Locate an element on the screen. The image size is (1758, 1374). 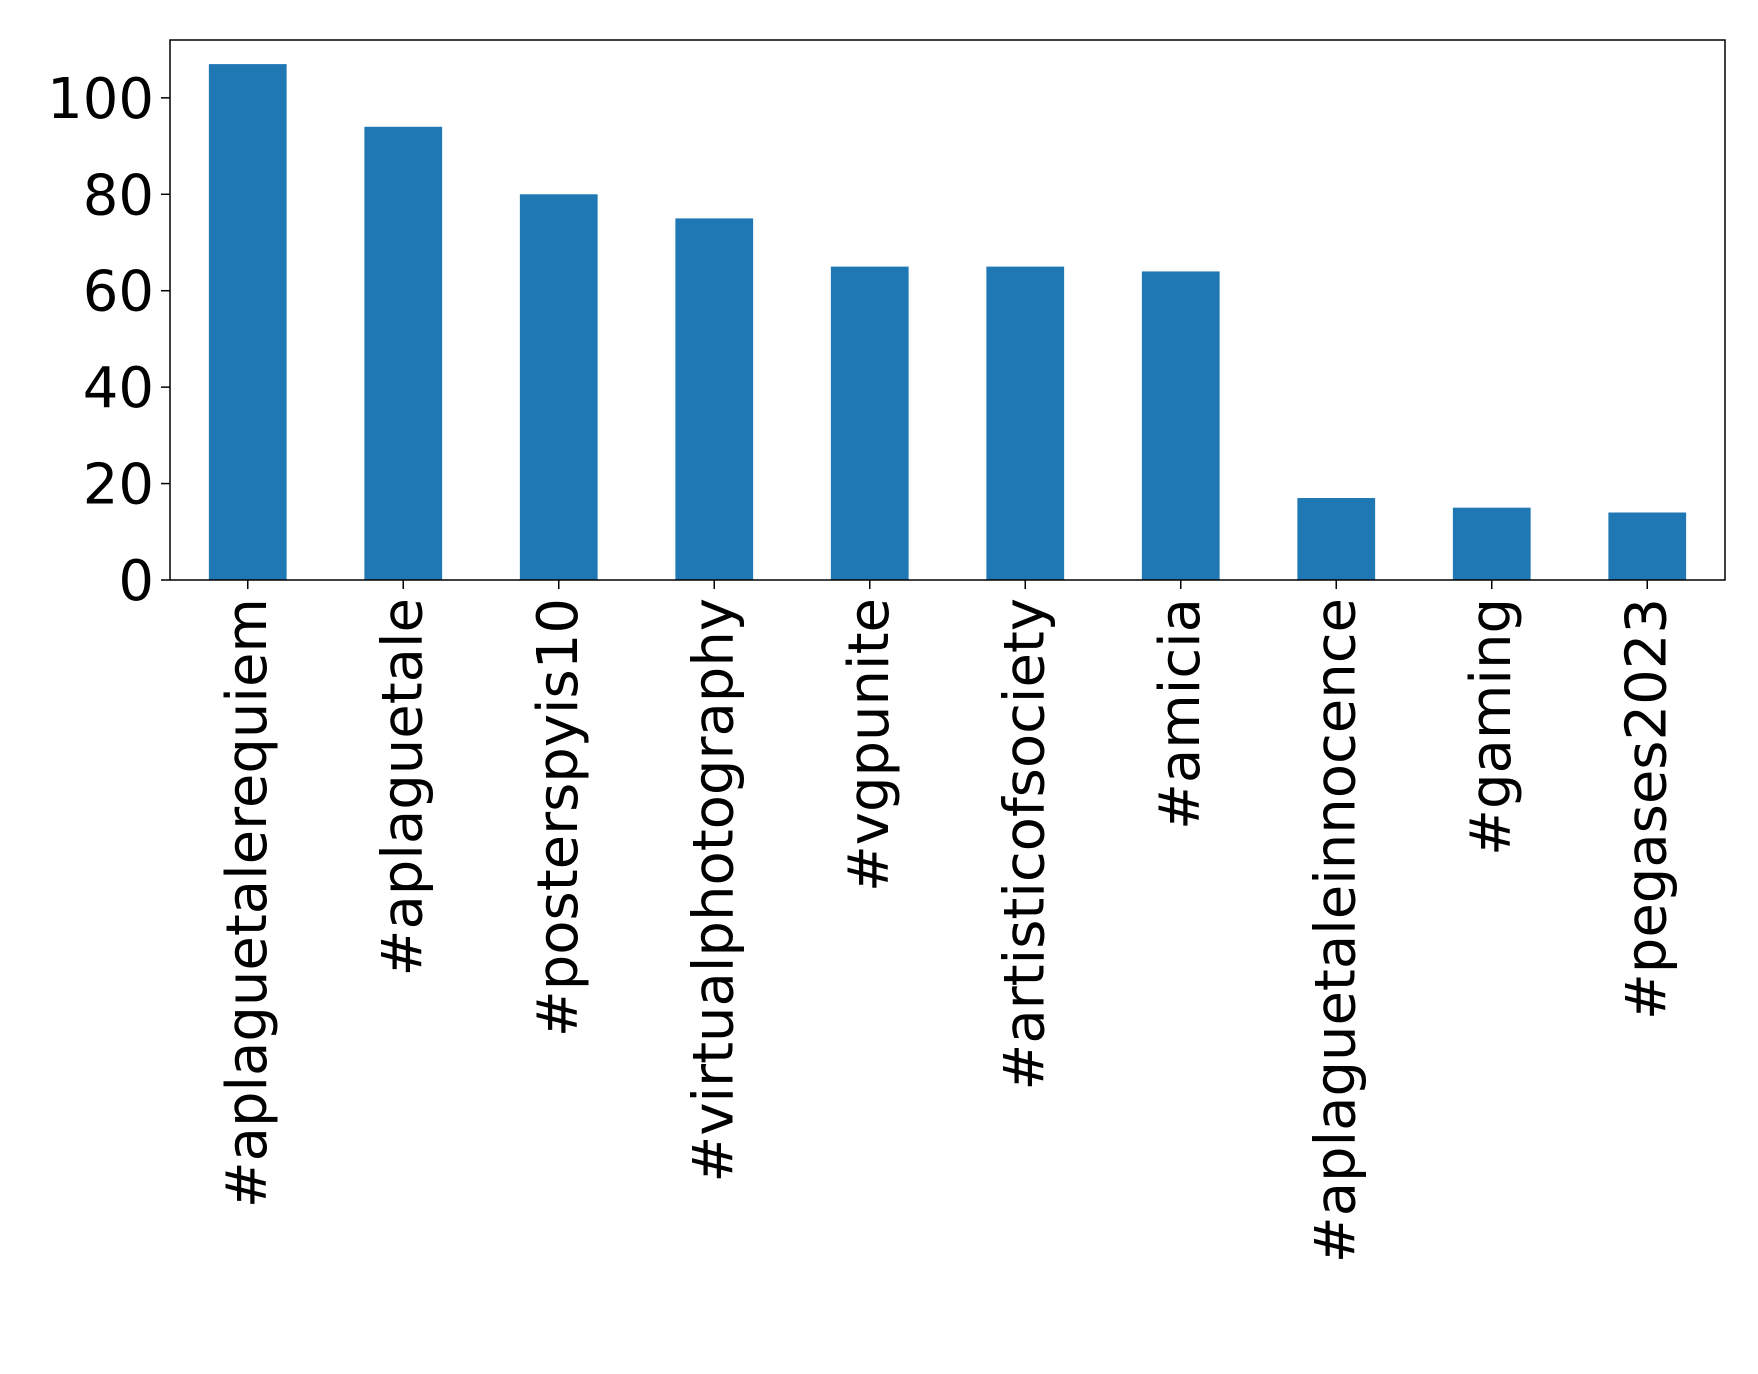
x-tick-label: #virtualphotography is located at coordinates (713, 890).